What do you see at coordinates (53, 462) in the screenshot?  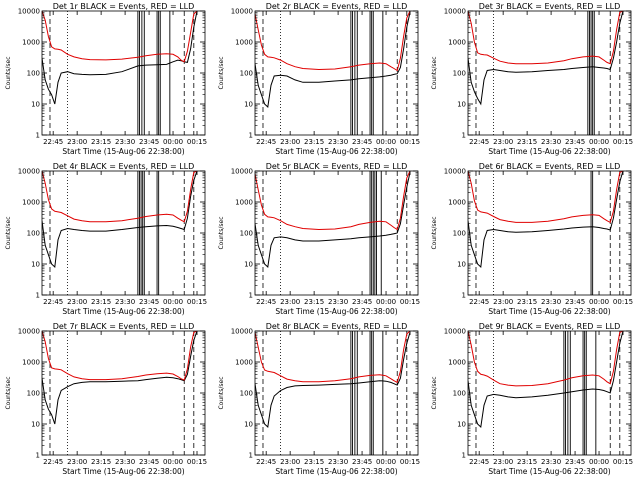 I see `chart-7-xtick-label: 22:45` at bounding box center [53, 462].